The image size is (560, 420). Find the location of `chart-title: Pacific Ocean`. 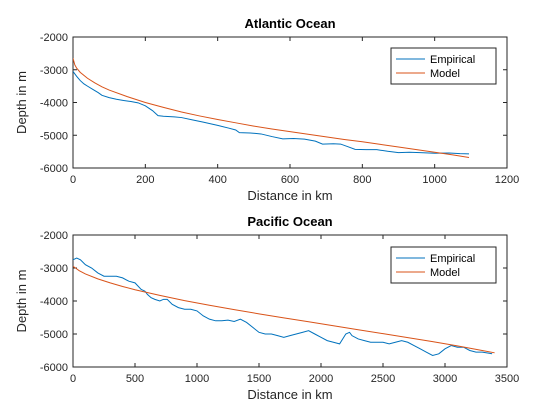

chart-title: Pacific Ocean is located at coordinates (289, 221).